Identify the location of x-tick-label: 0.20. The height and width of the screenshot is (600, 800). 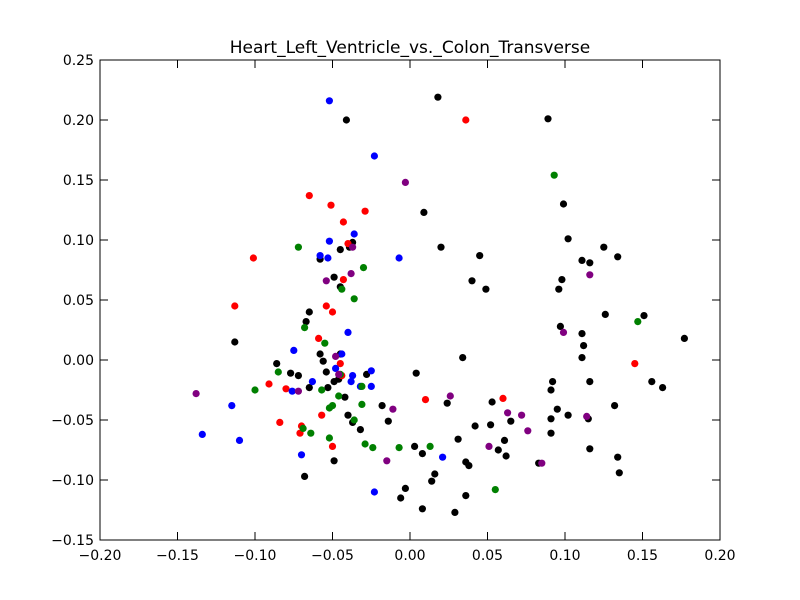
(719, 556).